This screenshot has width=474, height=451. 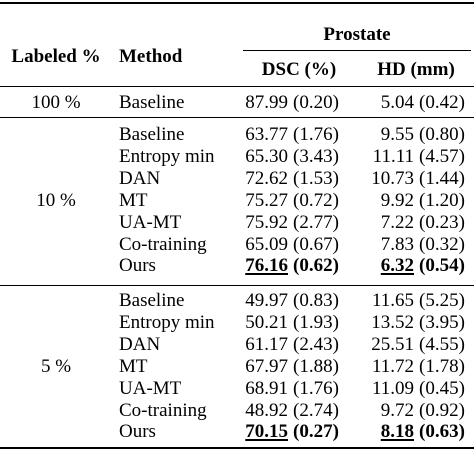 I want to click on hd-value: 6.32, so click(x=397, y=266).